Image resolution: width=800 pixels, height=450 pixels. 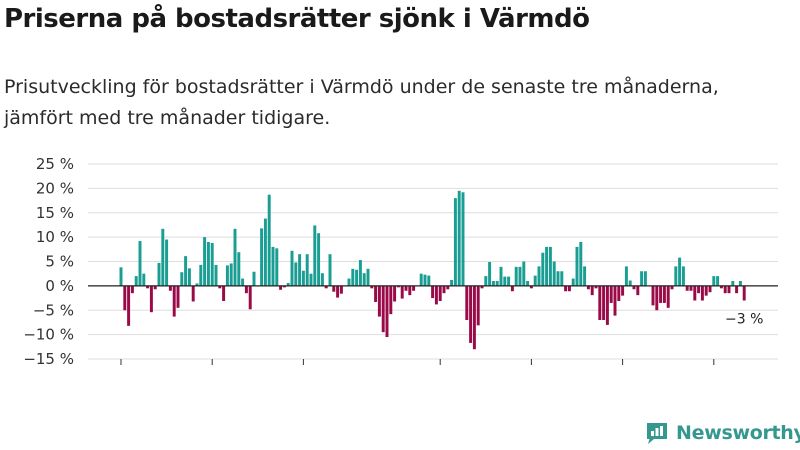 What do you see at coordinates (48, 359) in the screenshot?
I see `y-tick-label: −15 %` at bounding box center [48, 359].